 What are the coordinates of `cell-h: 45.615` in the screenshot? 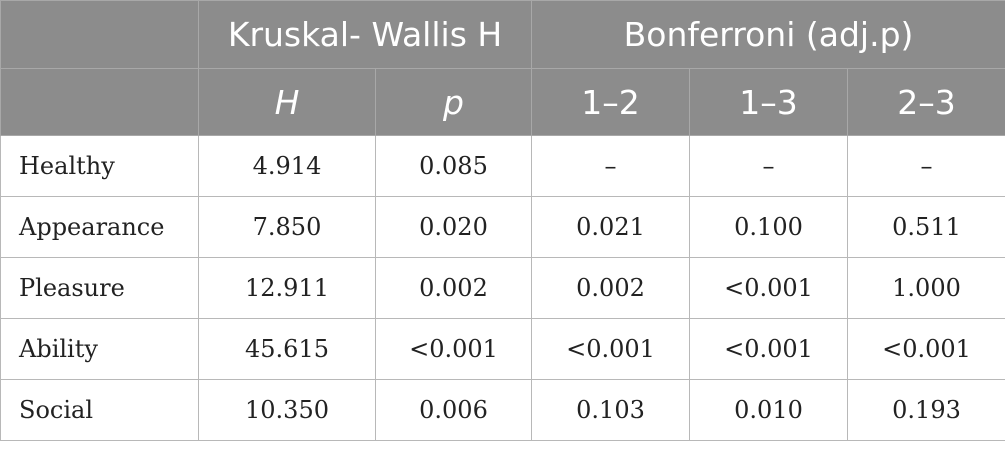 It's located at (287, 349).